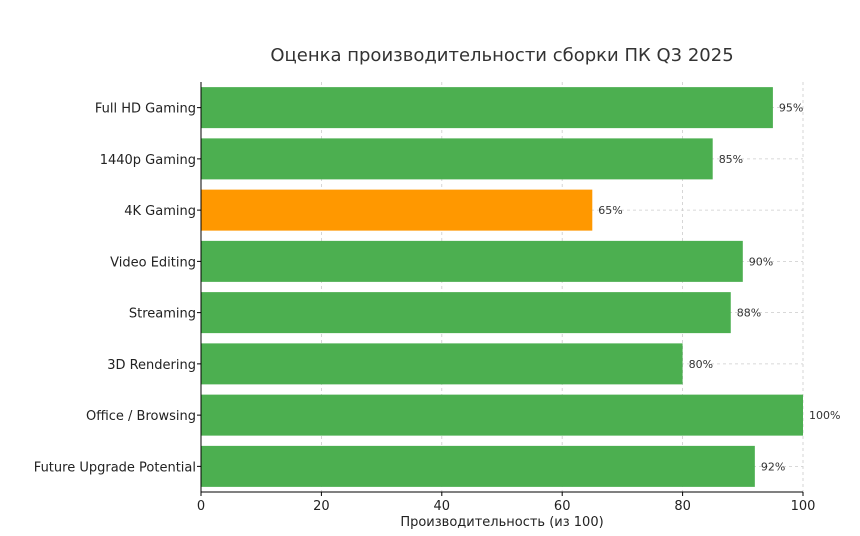 This screenshot has height=536, width=860. Describe the element at coordinates (148, 160) in the screenshot. I see `category-label: 1440p Gaming` at that location.